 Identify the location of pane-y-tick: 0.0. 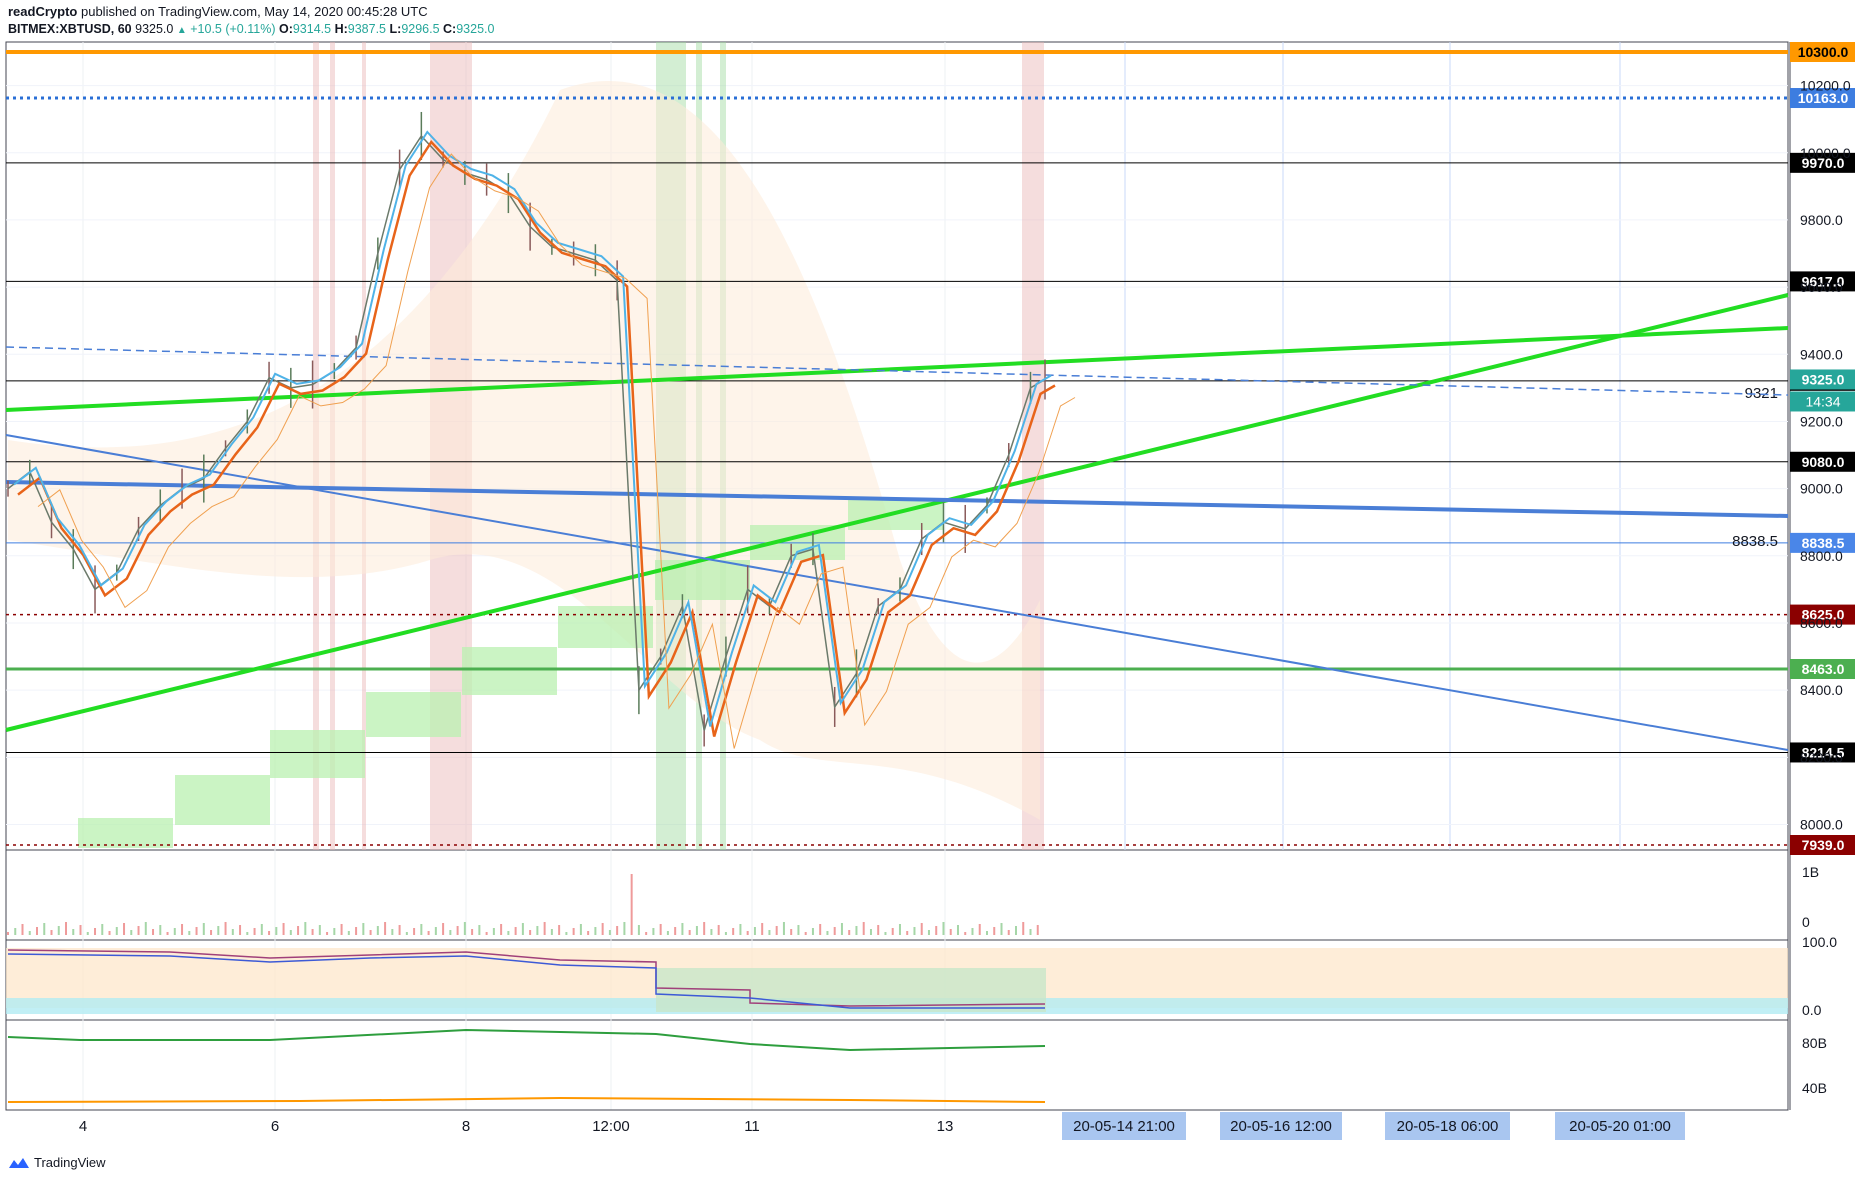
(1812, 1010).